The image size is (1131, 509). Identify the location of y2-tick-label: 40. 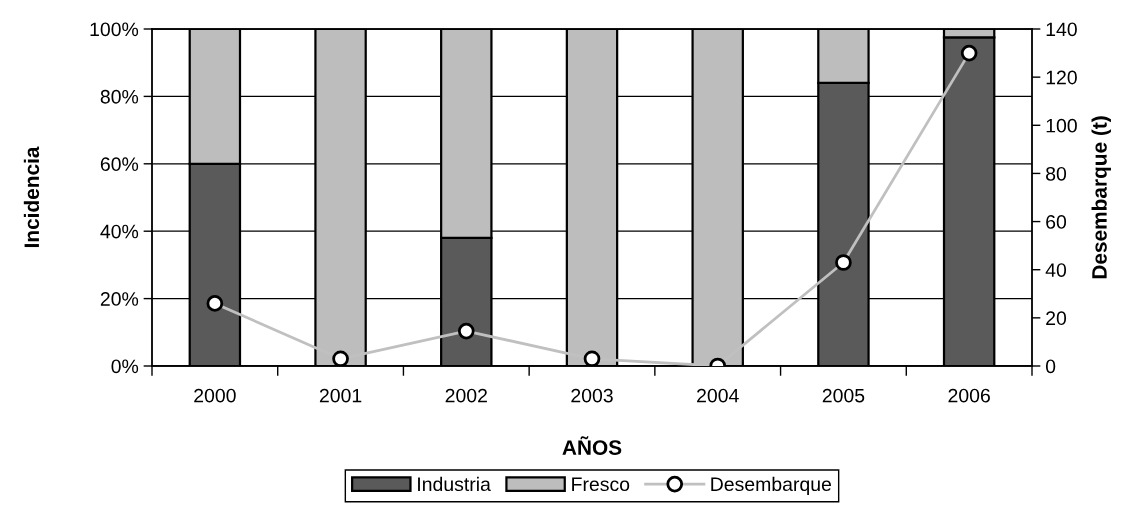
(1056, 270).